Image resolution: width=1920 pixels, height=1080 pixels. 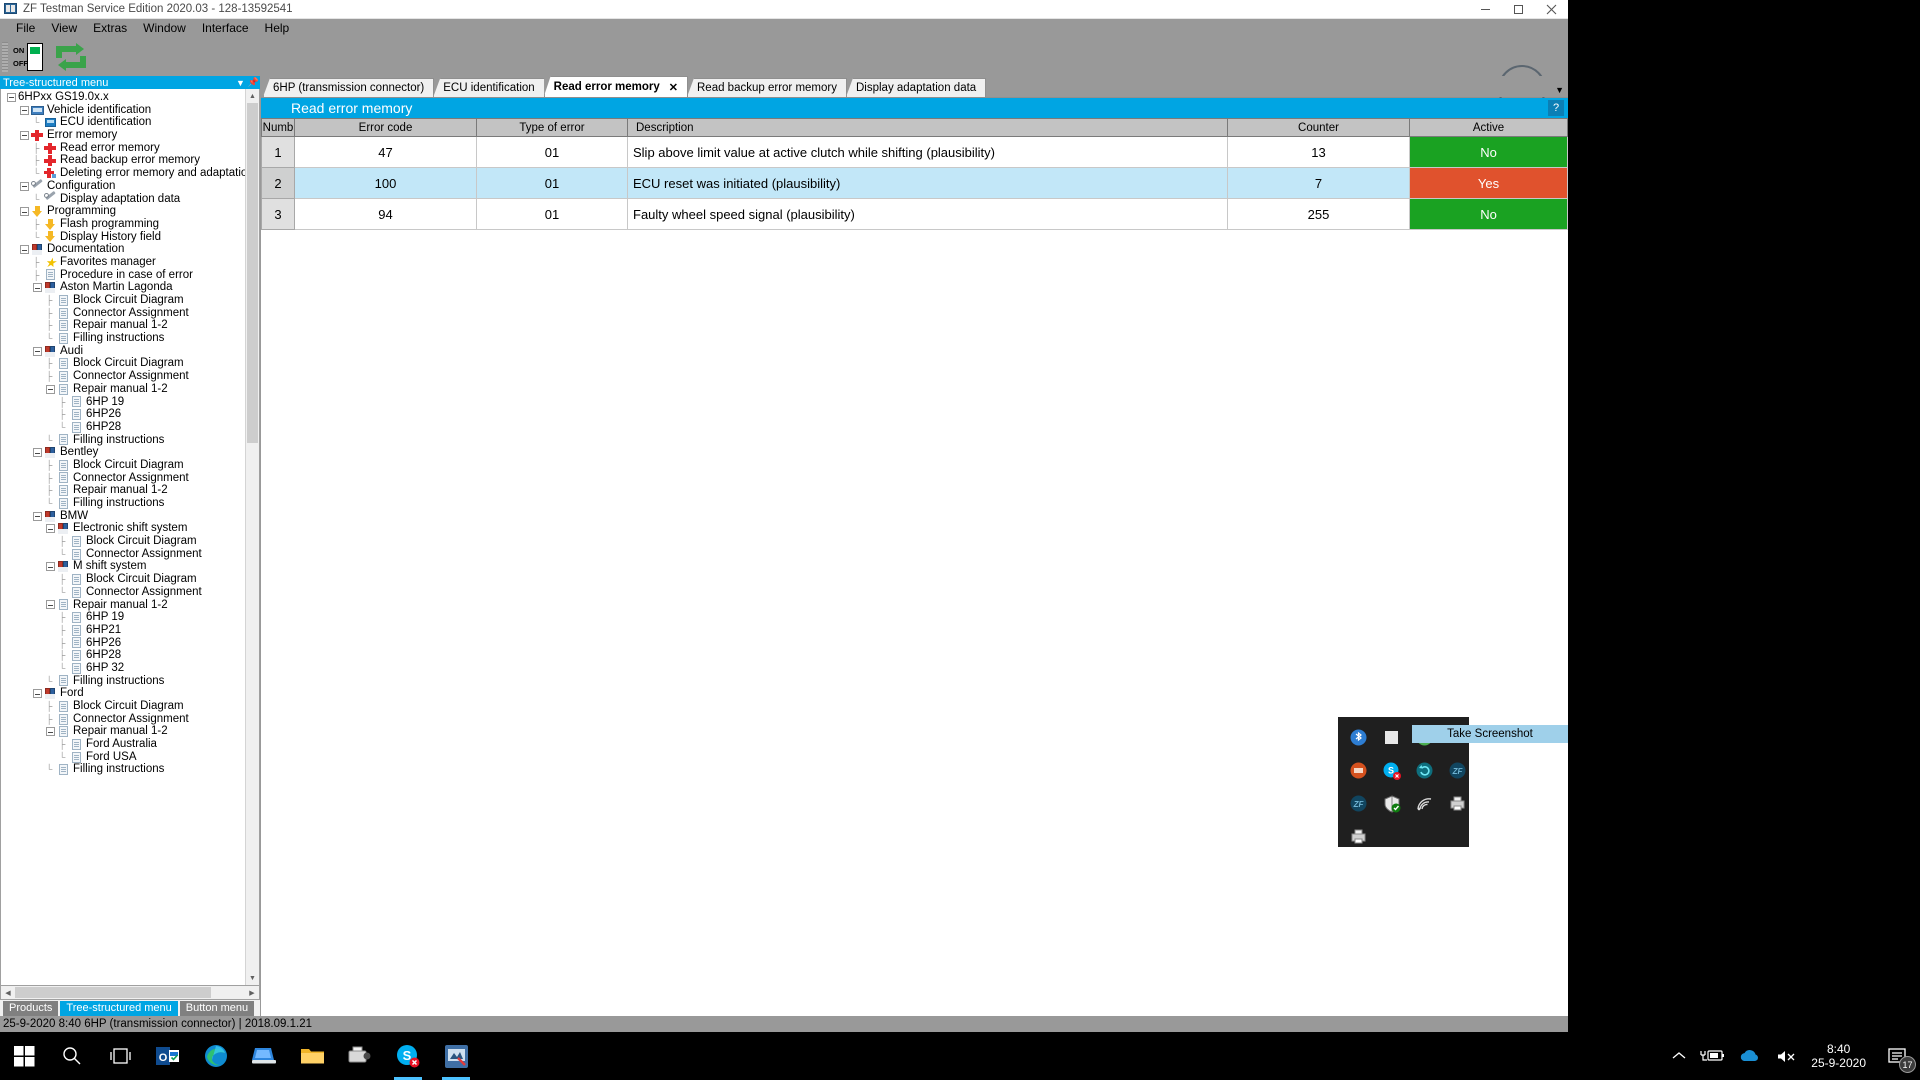 I want to click on column-header-counter: Counter, so click(x=1318, y=127).